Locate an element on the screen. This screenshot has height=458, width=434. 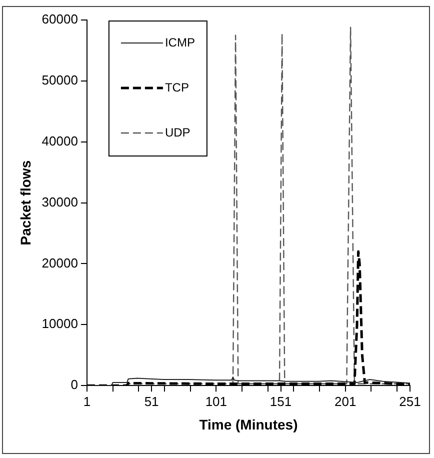
y-tick-label: 30000 is located at coordinates (60, 202).